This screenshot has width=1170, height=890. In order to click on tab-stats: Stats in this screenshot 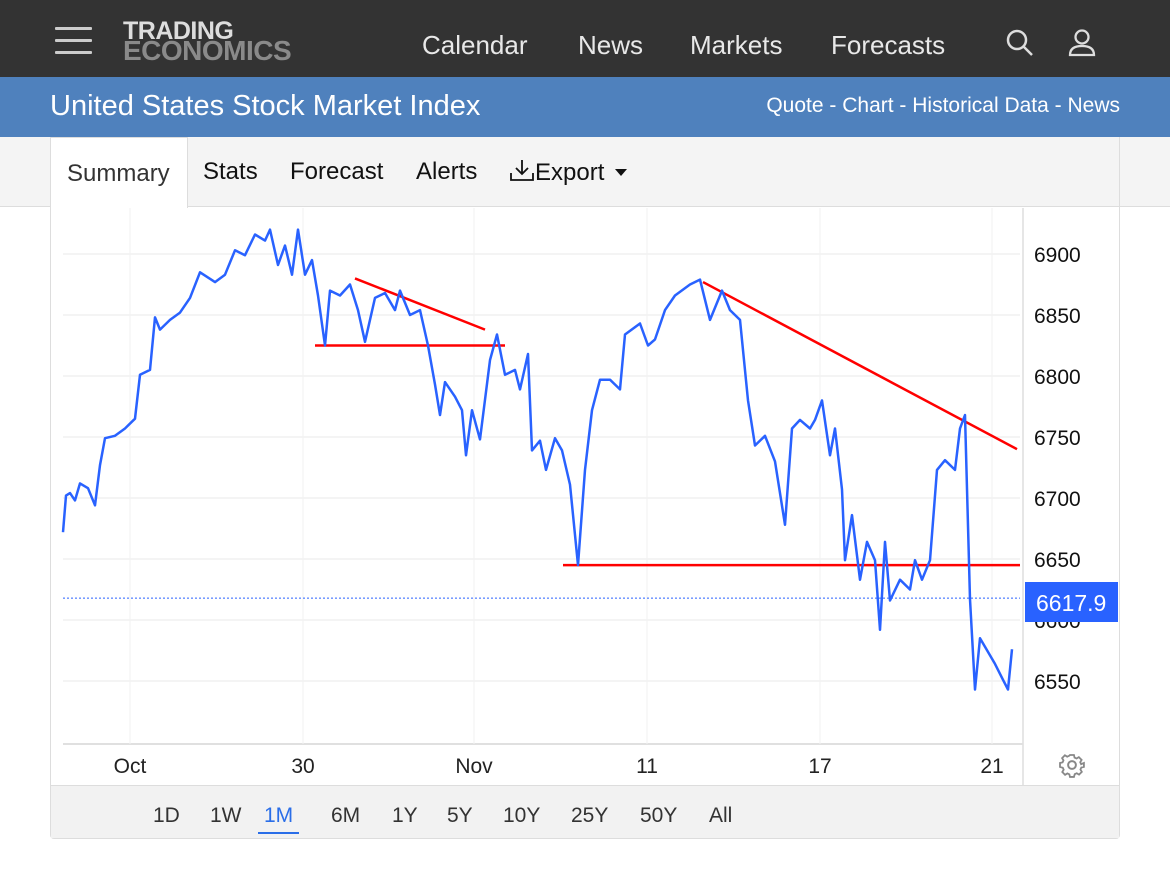, I will do `click(230, 171)`.